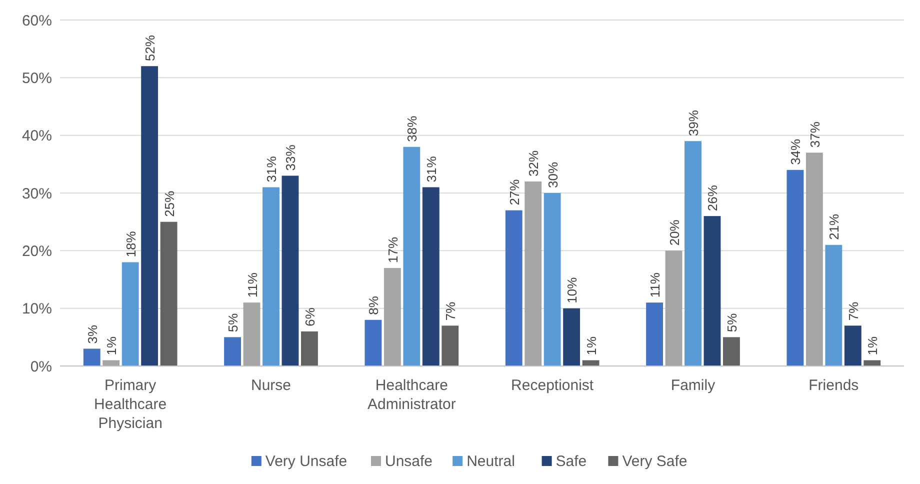 The image size is (920, 484). What do you see at coordinates (411, 395) in the screenshot?
I see `x-tick-label: Healthcare Administrator` at bounding box center [411, 395].